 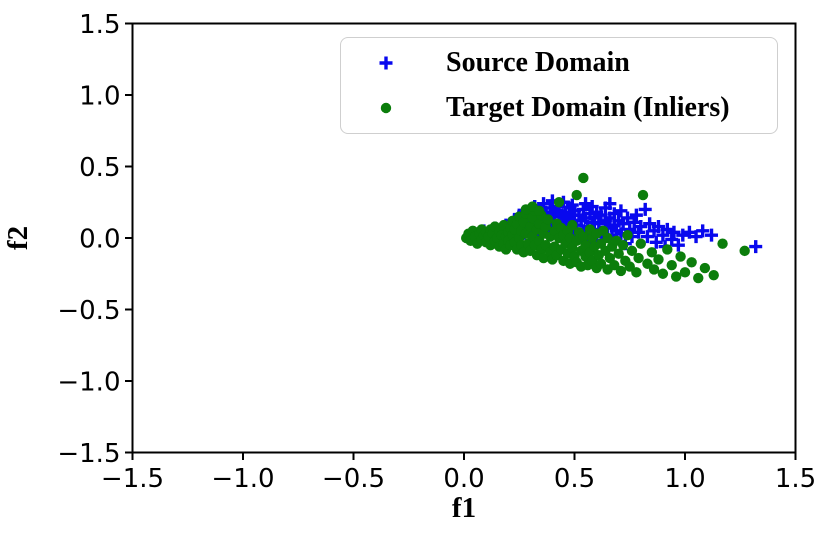 I want to click on legend-label-source-domain: Source Domain, so click(x=538, y=62).